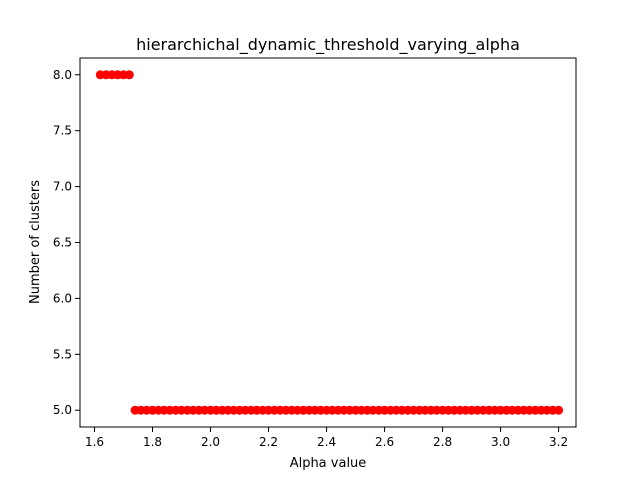  Describe the element at coordinates (62, 298) in the screenshot. I see `y-tick-label: 6.0` at that location.